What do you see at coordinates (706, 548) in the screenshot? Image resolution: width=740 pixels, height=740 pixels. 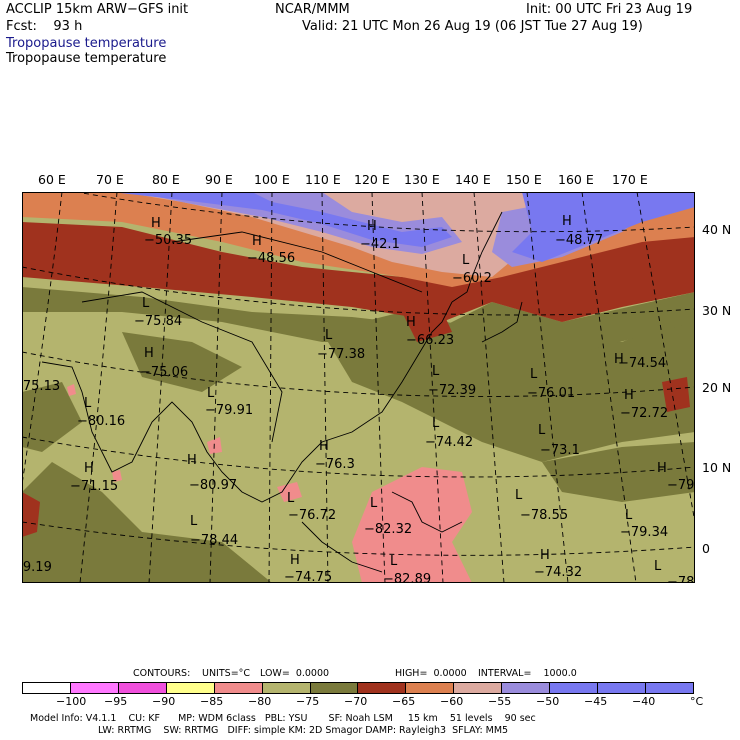 I see `lat-label: 0` at bounding box center [706, 548].